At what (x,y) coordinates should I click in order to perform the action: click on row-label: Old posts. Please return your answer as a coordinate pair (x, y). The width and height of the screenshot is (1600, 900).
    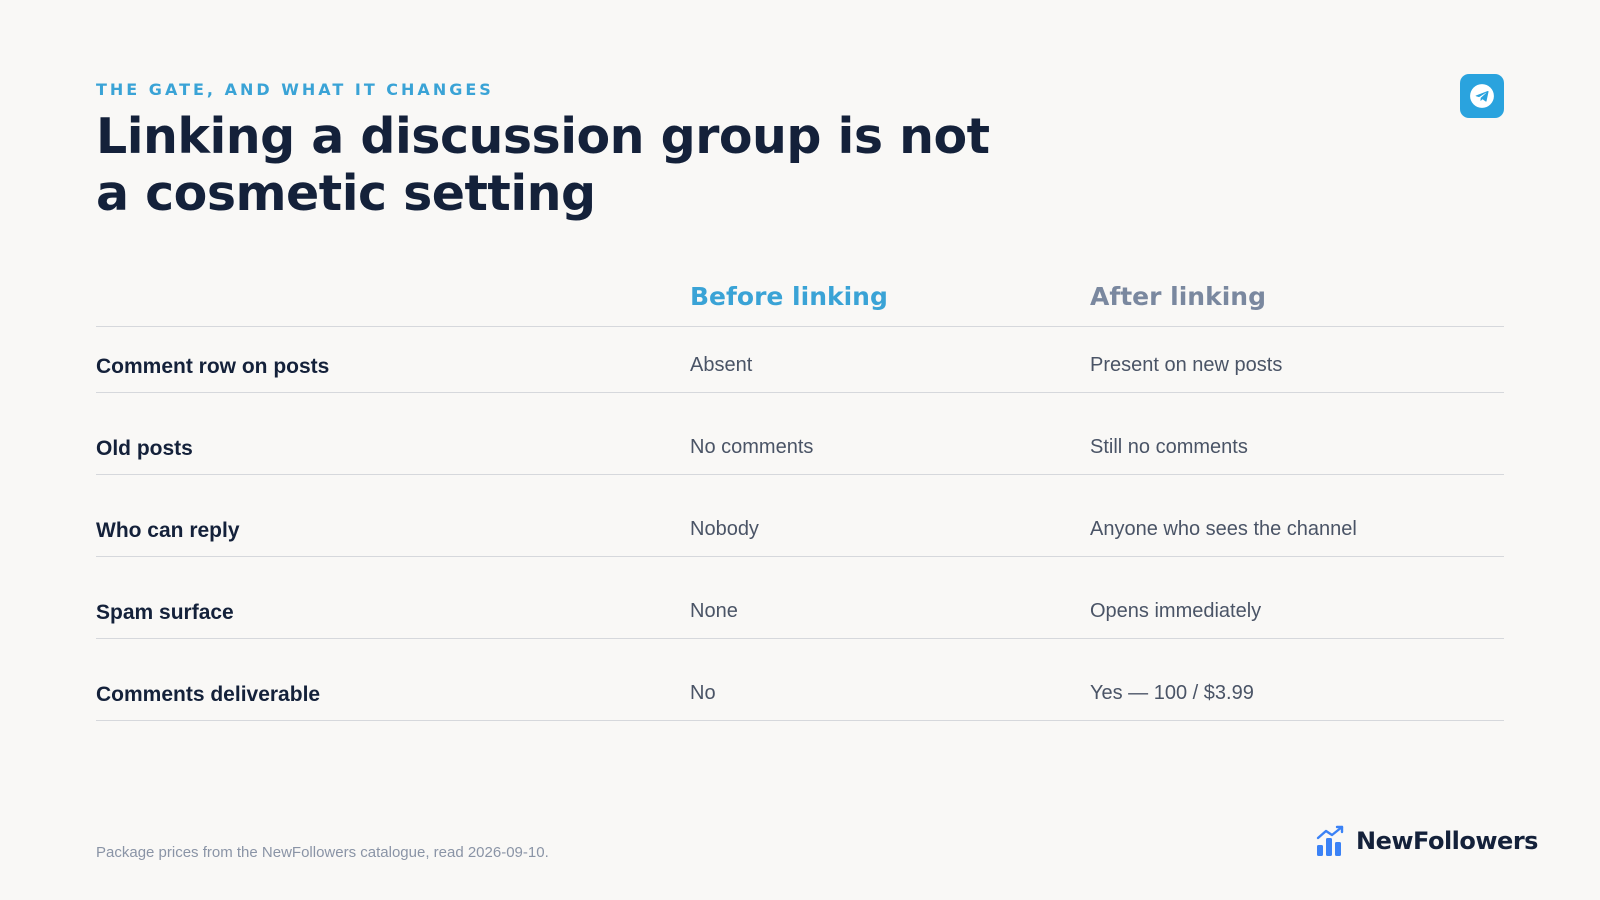
    Looking at the image, I should click on (144, 448).